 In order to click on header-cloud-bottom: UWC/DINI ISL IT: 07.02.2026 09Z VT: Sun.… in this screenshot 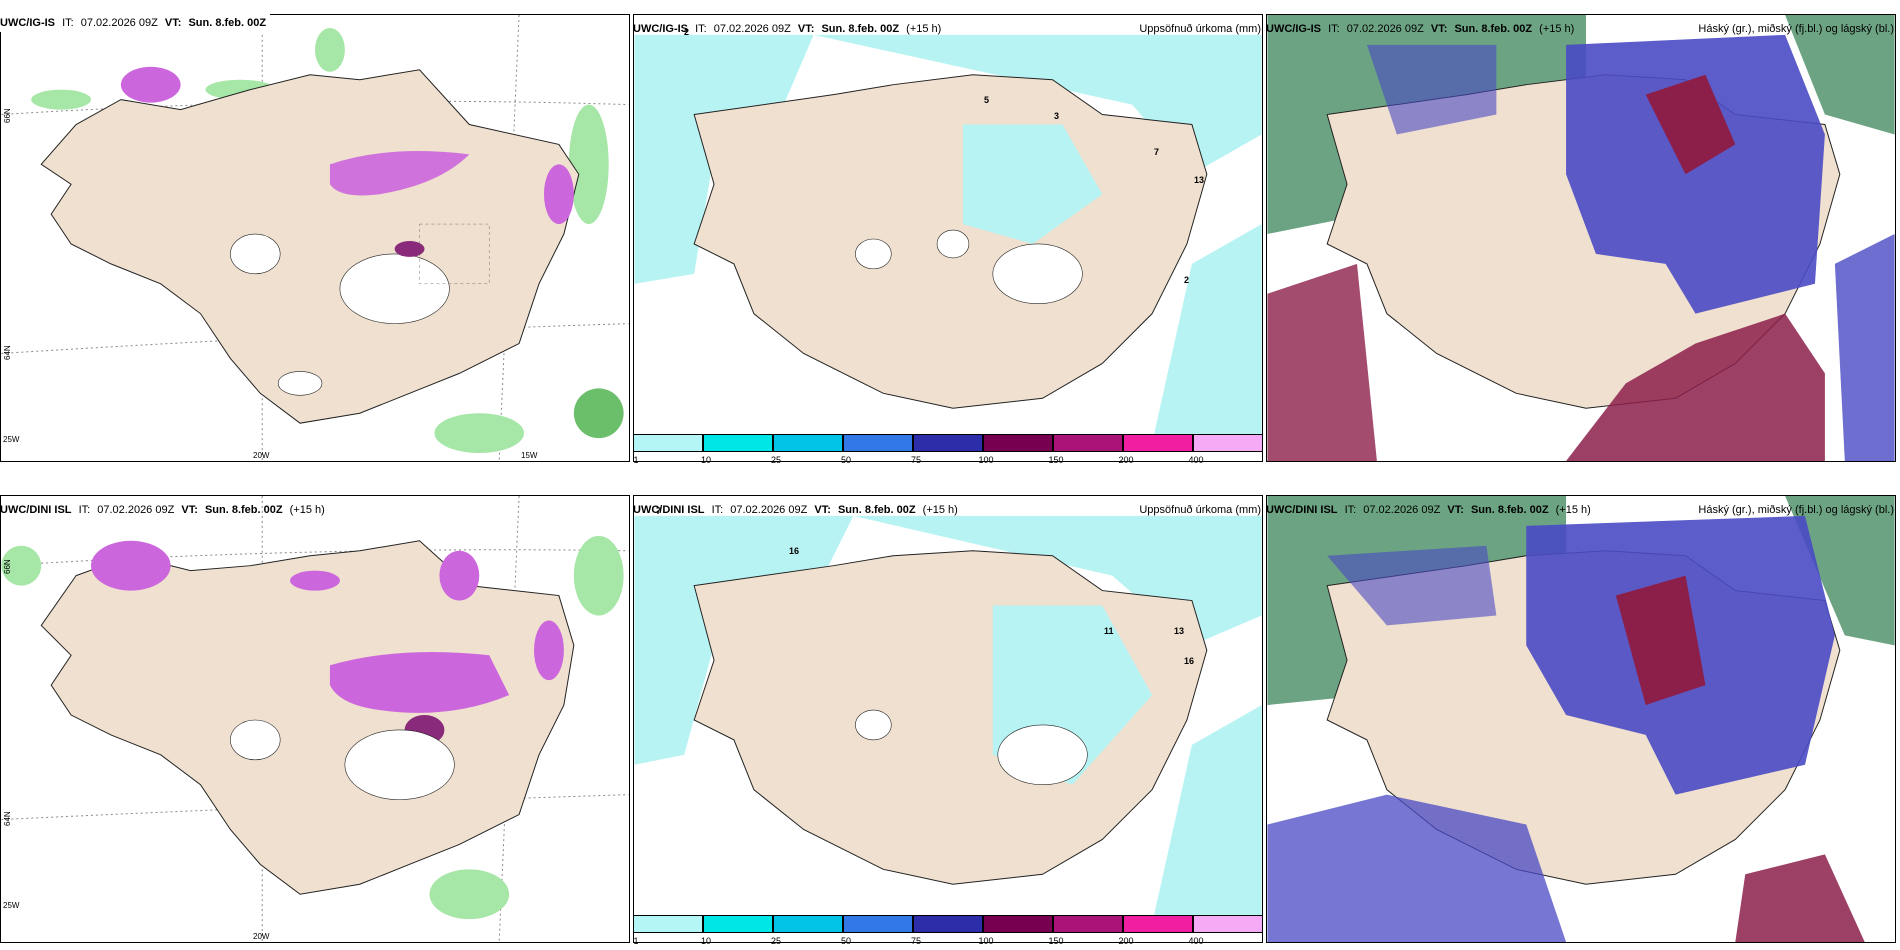, I will do `click(1581, 510)`.